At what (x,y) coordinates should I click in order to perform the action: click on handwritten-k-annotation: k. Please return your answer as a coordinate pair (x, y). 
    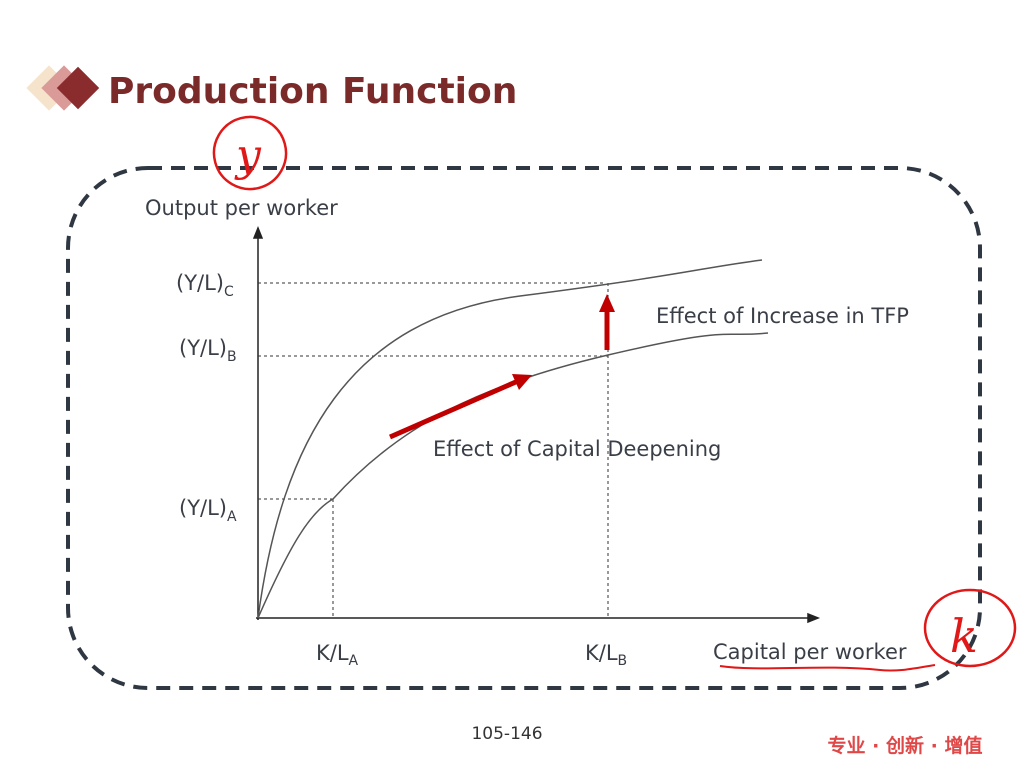
    Looking at the image, I should click on (970, 628).